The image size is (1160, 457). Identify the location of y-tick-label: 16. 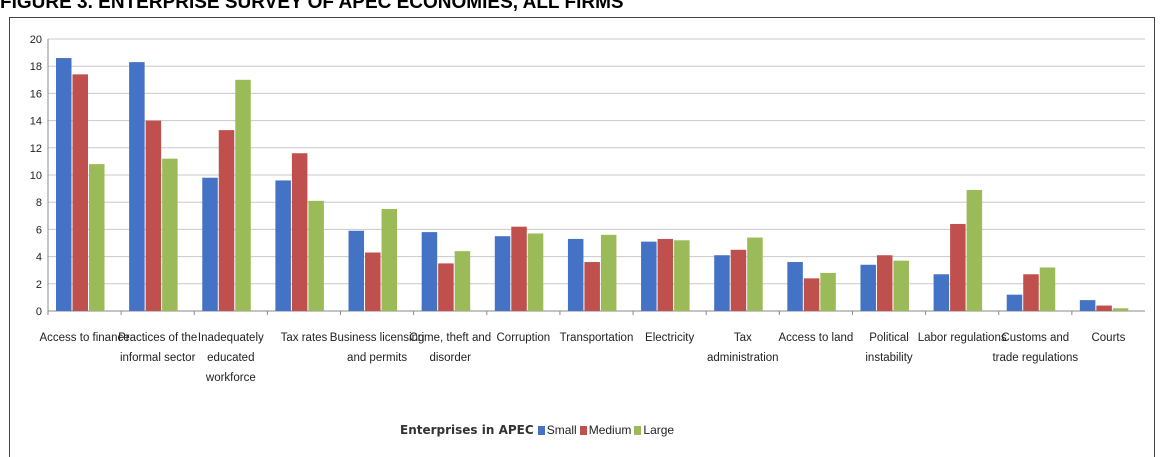
(36, 94).